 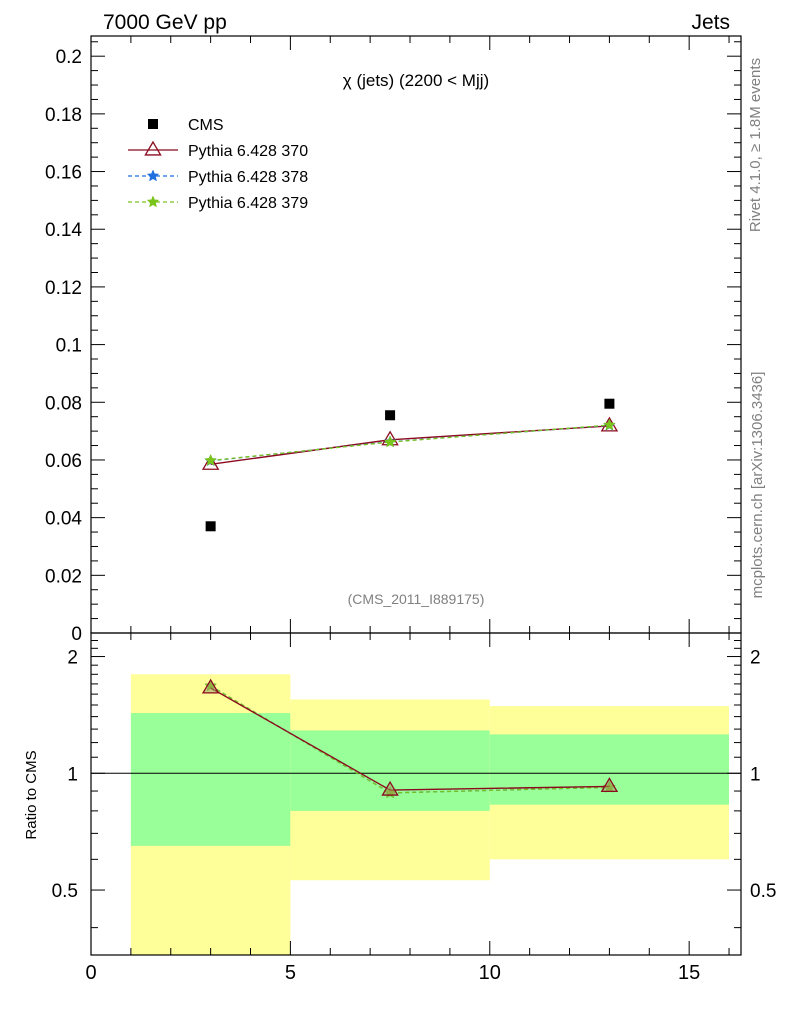 I want to click on y-tick-label: 0.12, so click(x=63, y=288).